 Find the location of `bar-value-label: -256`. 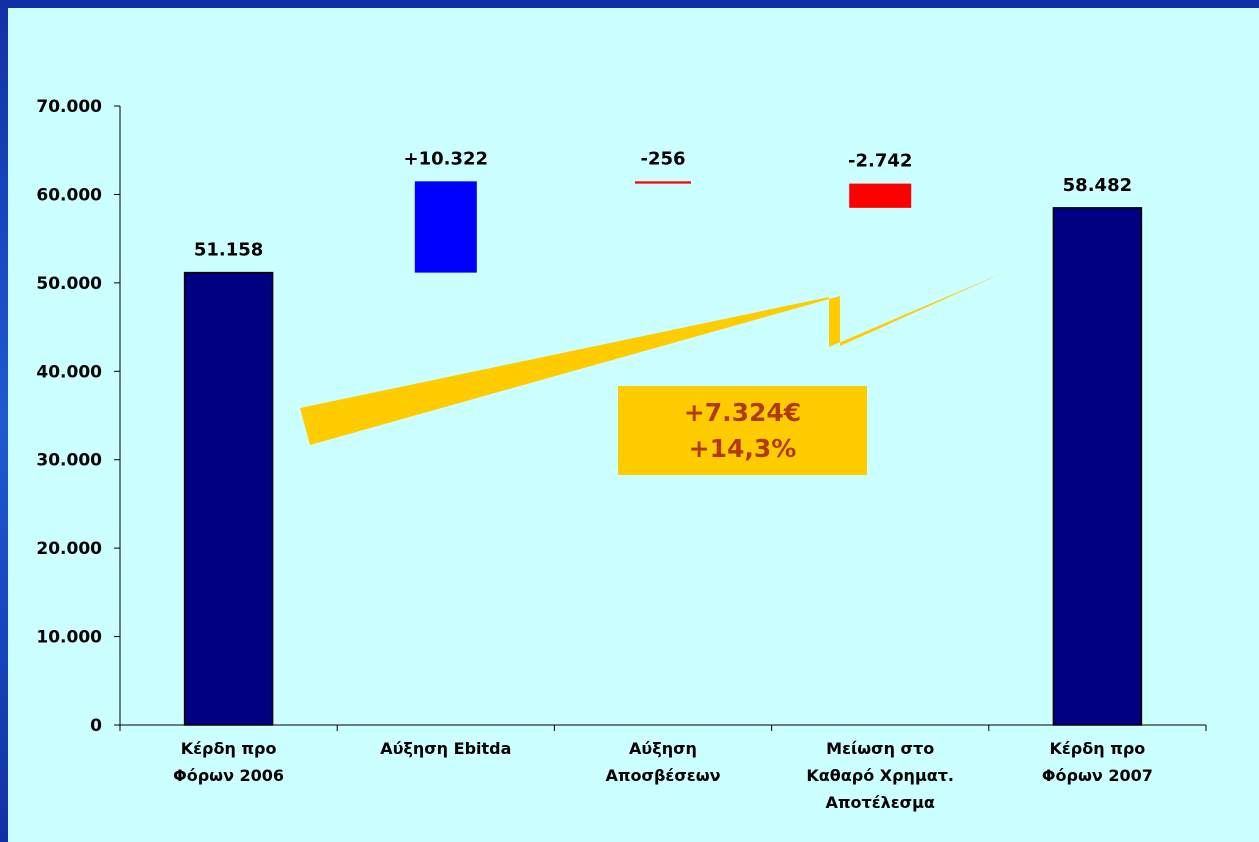

bar-value-label: -256 is located at coordinates (662, 158).